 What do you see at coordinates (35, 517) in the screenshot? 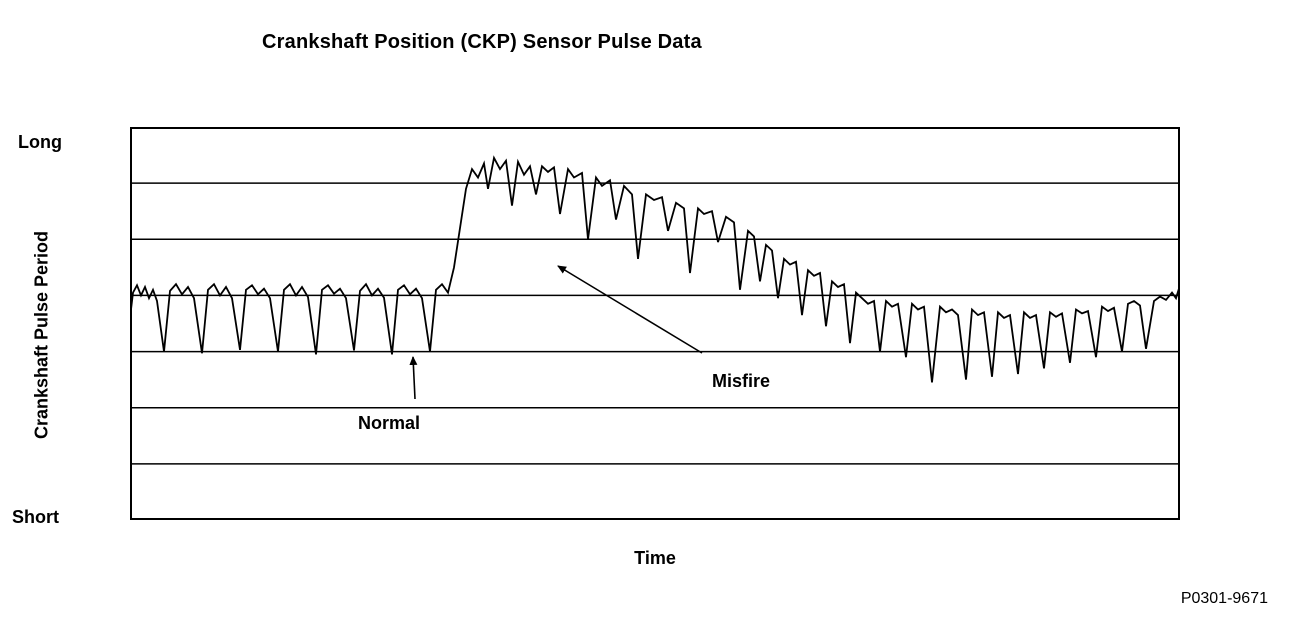
I see `y-axis-bottom-label: Short` at bounding box center [35, 517].